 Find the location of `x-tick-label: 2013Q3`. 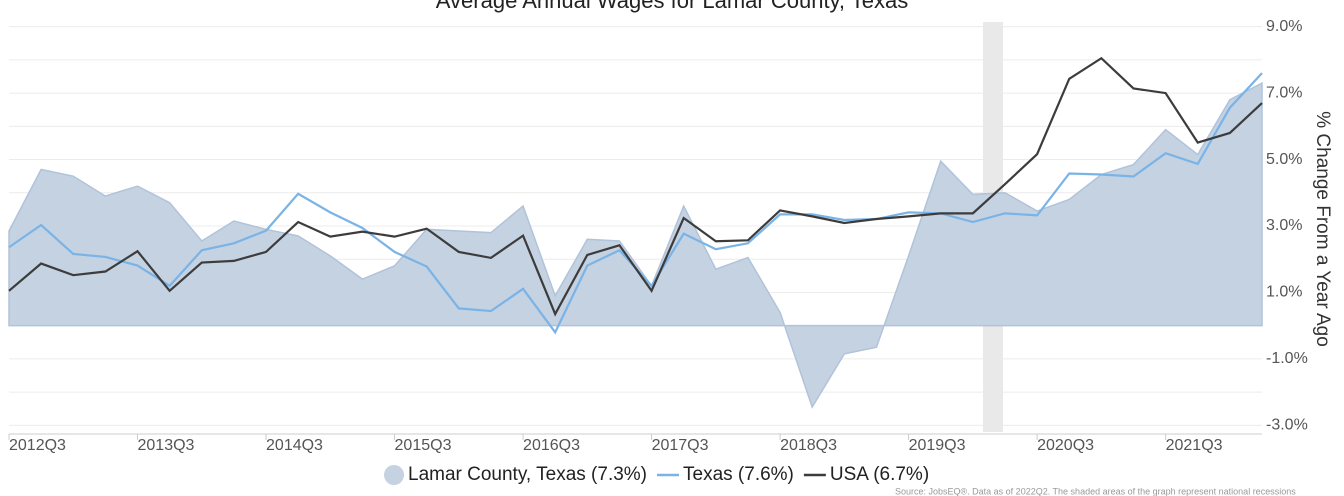

x-tick-label: 2013Q3 is located at coordinates (166, 445).